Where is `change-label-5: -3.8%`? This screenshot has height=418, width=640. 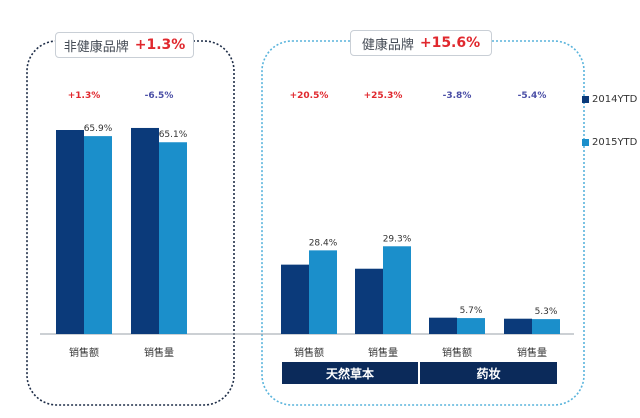 change-label-5: -3.8% is located at coordinates (457, 96).